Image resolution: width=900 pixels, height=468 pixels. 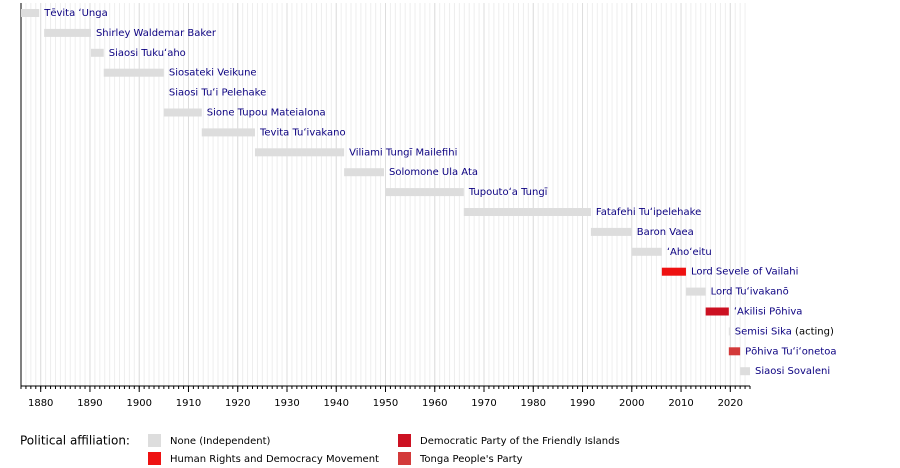 What do you see at coordinates (89, 403) in the screenshot?
I see `x-tick-label: 1890` at bounding box center [89, 403].